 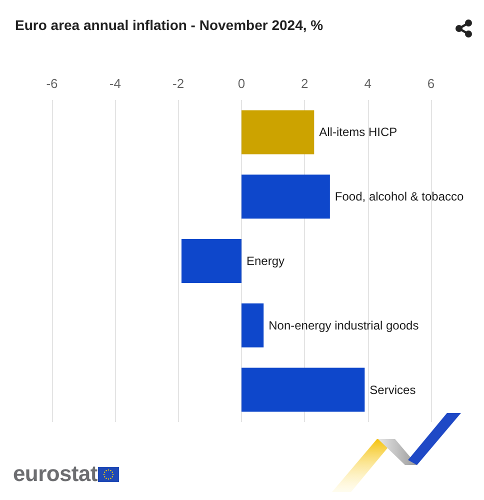 What do you see at coordinates (265, 261) in the screenshot?
I see `y-tick-label: Energy` at bounding box center [265, 261].